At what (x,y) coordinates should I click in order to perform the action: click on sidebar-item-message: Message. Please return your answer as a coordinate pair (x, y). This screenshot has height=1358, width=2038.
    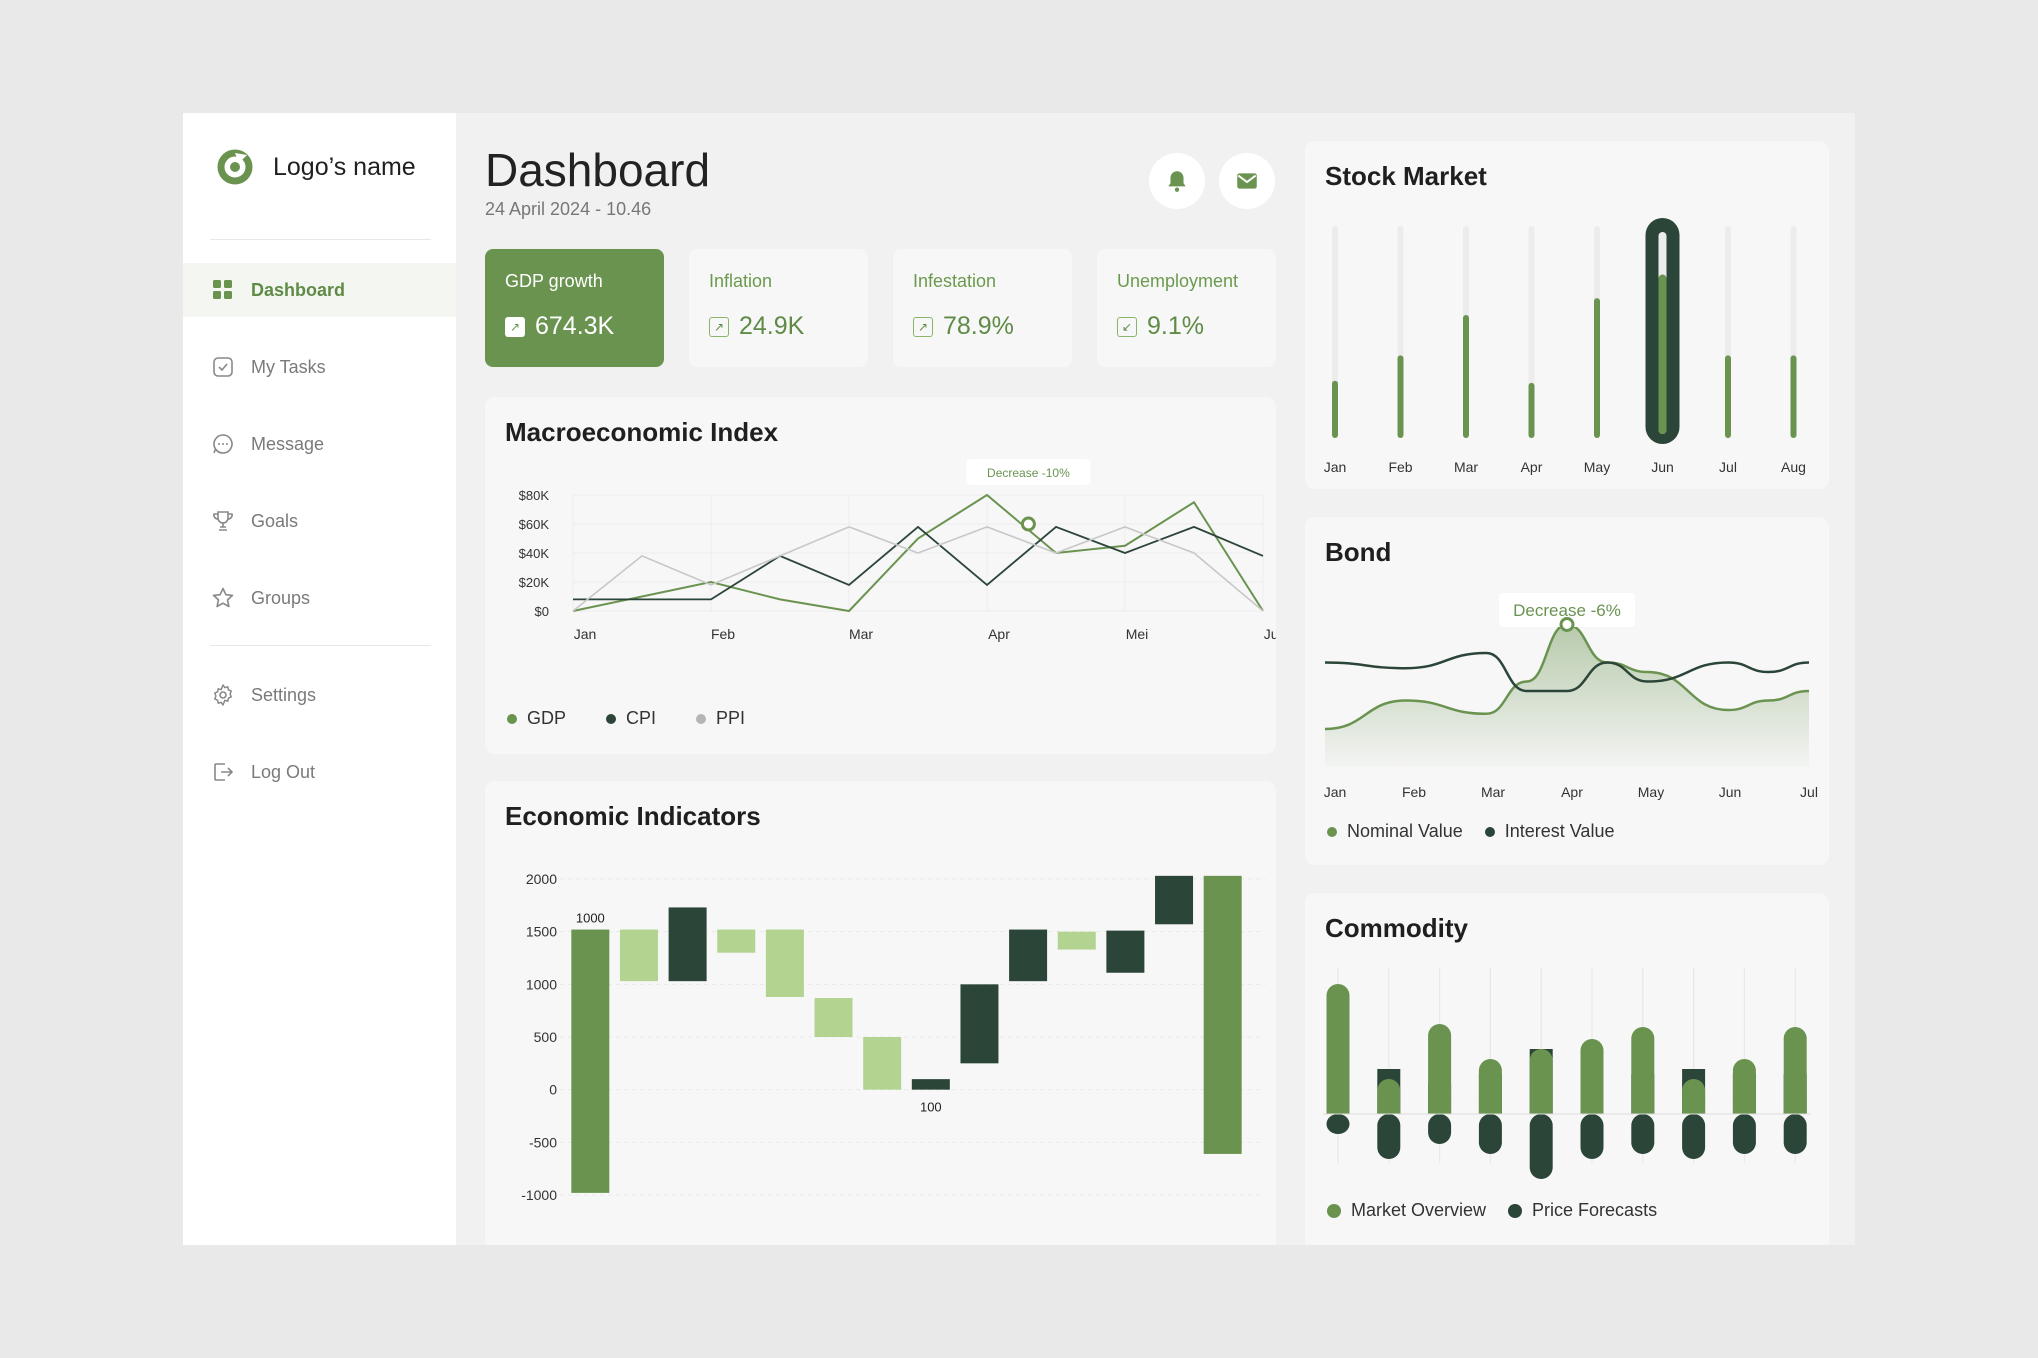
    Looking at the image, I should click on (319, 444).